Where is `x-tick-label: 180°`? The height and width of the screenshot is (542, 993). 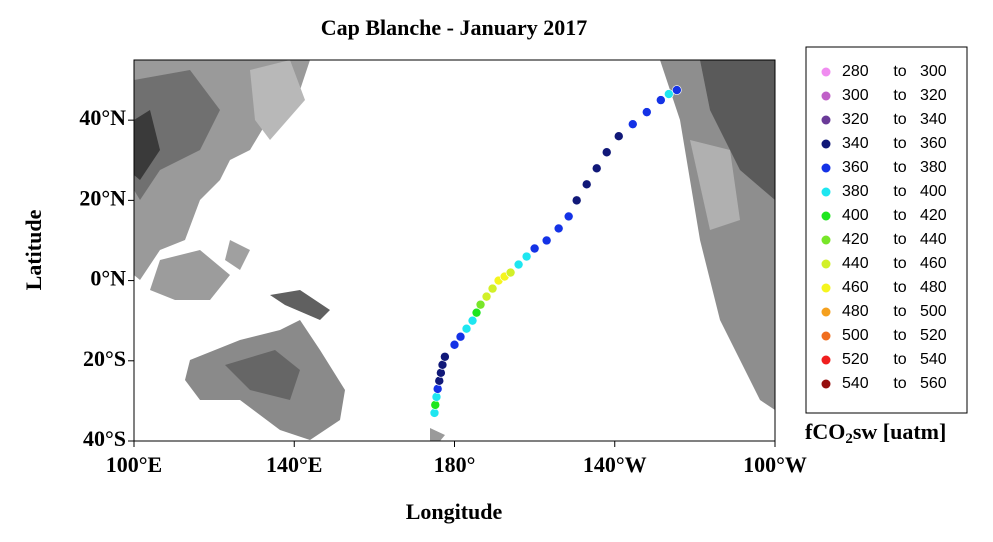 x-tick-label: 180° is located at coordinates (455, 464).